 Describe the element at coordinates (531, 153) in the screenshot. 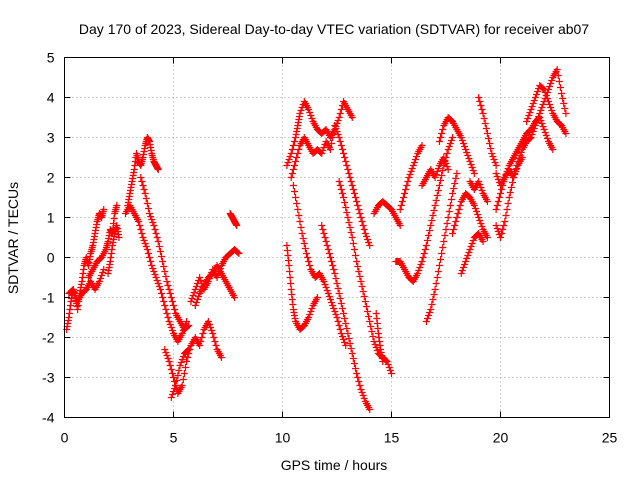

I see `series-s31` at that location.